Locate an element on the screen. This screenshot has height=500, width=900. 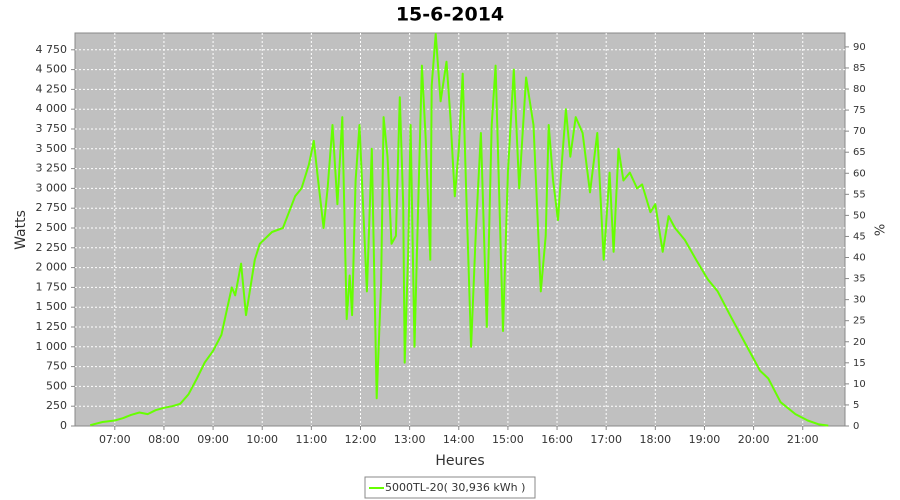
x-tick-label: 16:00 is located at coordinates (557, 439).